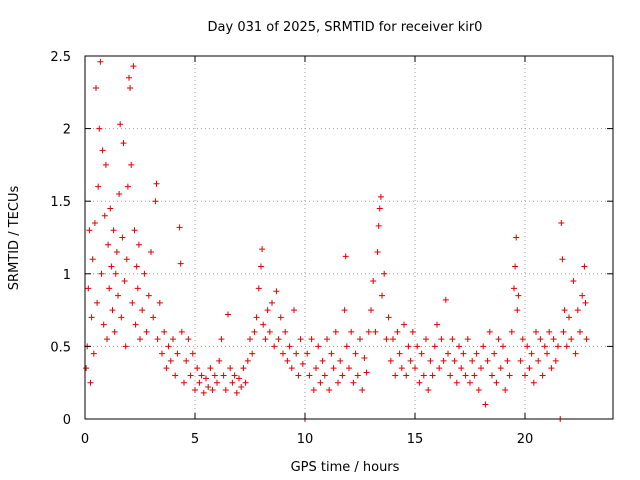 This screenshot has height=480, width=640. Describe the element at coordinates (60, 202) in the screenshot. I see `y-tick-label: 1.5` at that location.